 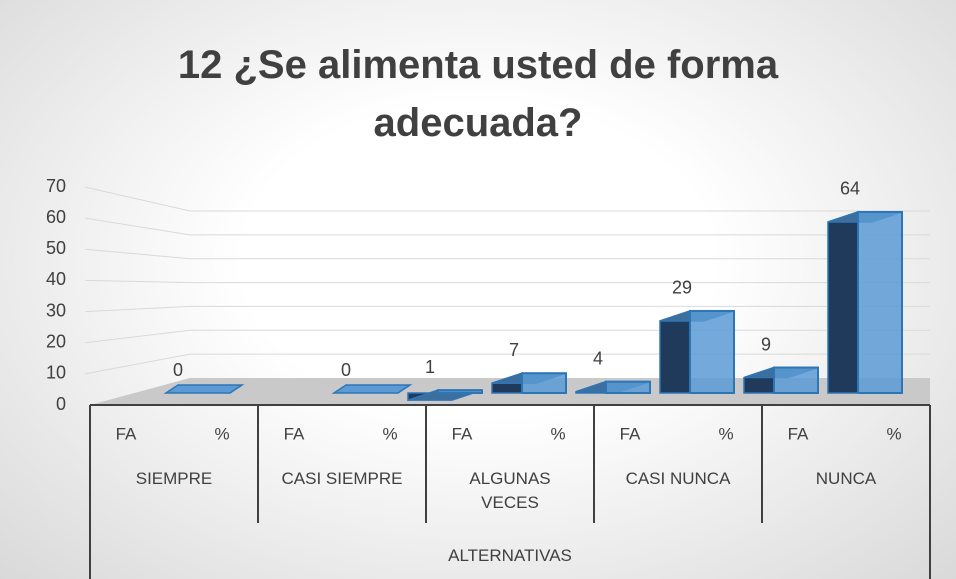 What do you see at coordinates (478, 94) in the screenshot?
I see `chart-title: 12 ¿Se alimenta usted de forma adecuada?` at bounding box center [478, 94].